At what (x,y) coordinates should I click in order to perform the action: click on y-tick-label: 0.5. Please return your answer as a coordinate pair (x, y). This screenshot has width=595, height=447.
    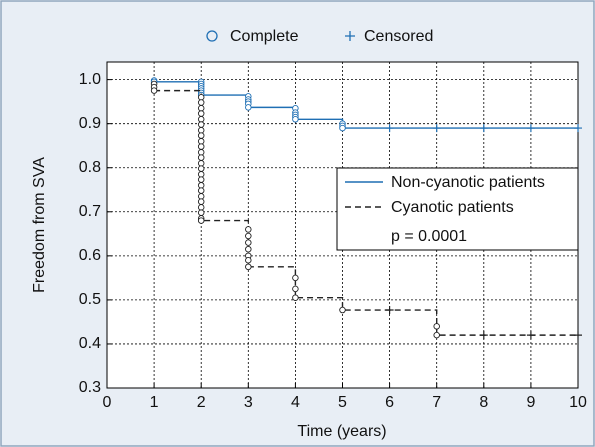
    Looking at the image, I should click on (90, 299).